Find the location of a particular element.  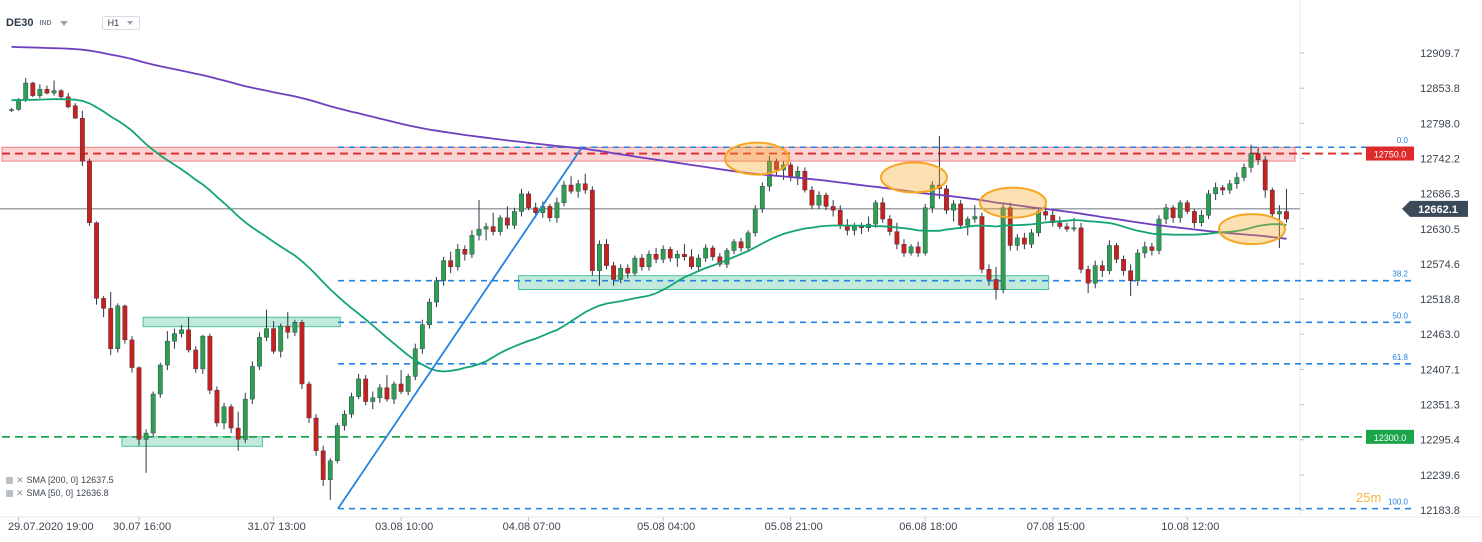

watermark-logo: 25m is located at coordinates (1368, 497).